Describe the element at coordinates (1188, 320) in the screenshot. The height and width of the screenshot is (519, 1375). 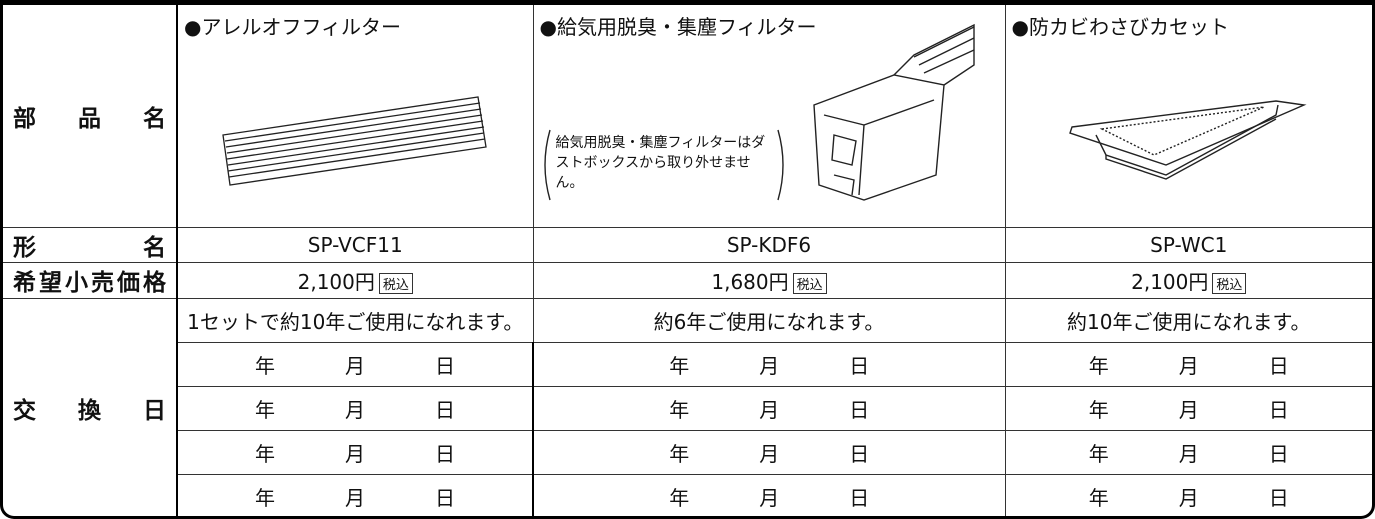
I see `usage: 約10年ご使用になれます。` at that location.